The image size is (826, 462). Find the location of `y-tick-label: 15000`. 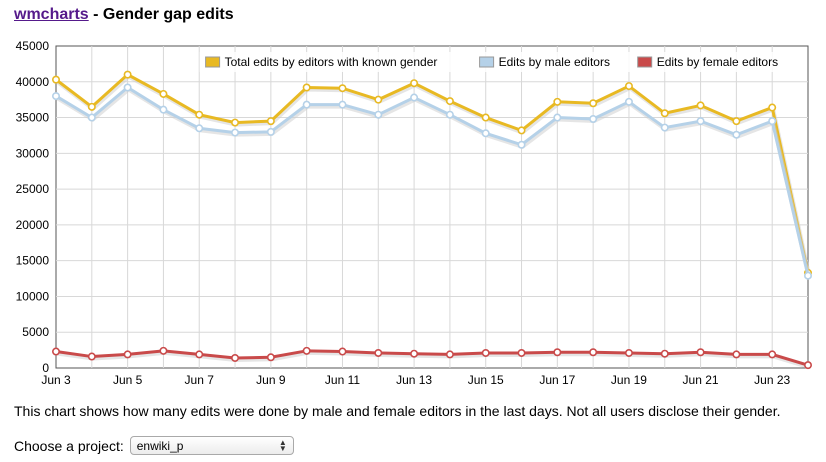

y-tick-label: 15000 is located at coordinates (33, 261).